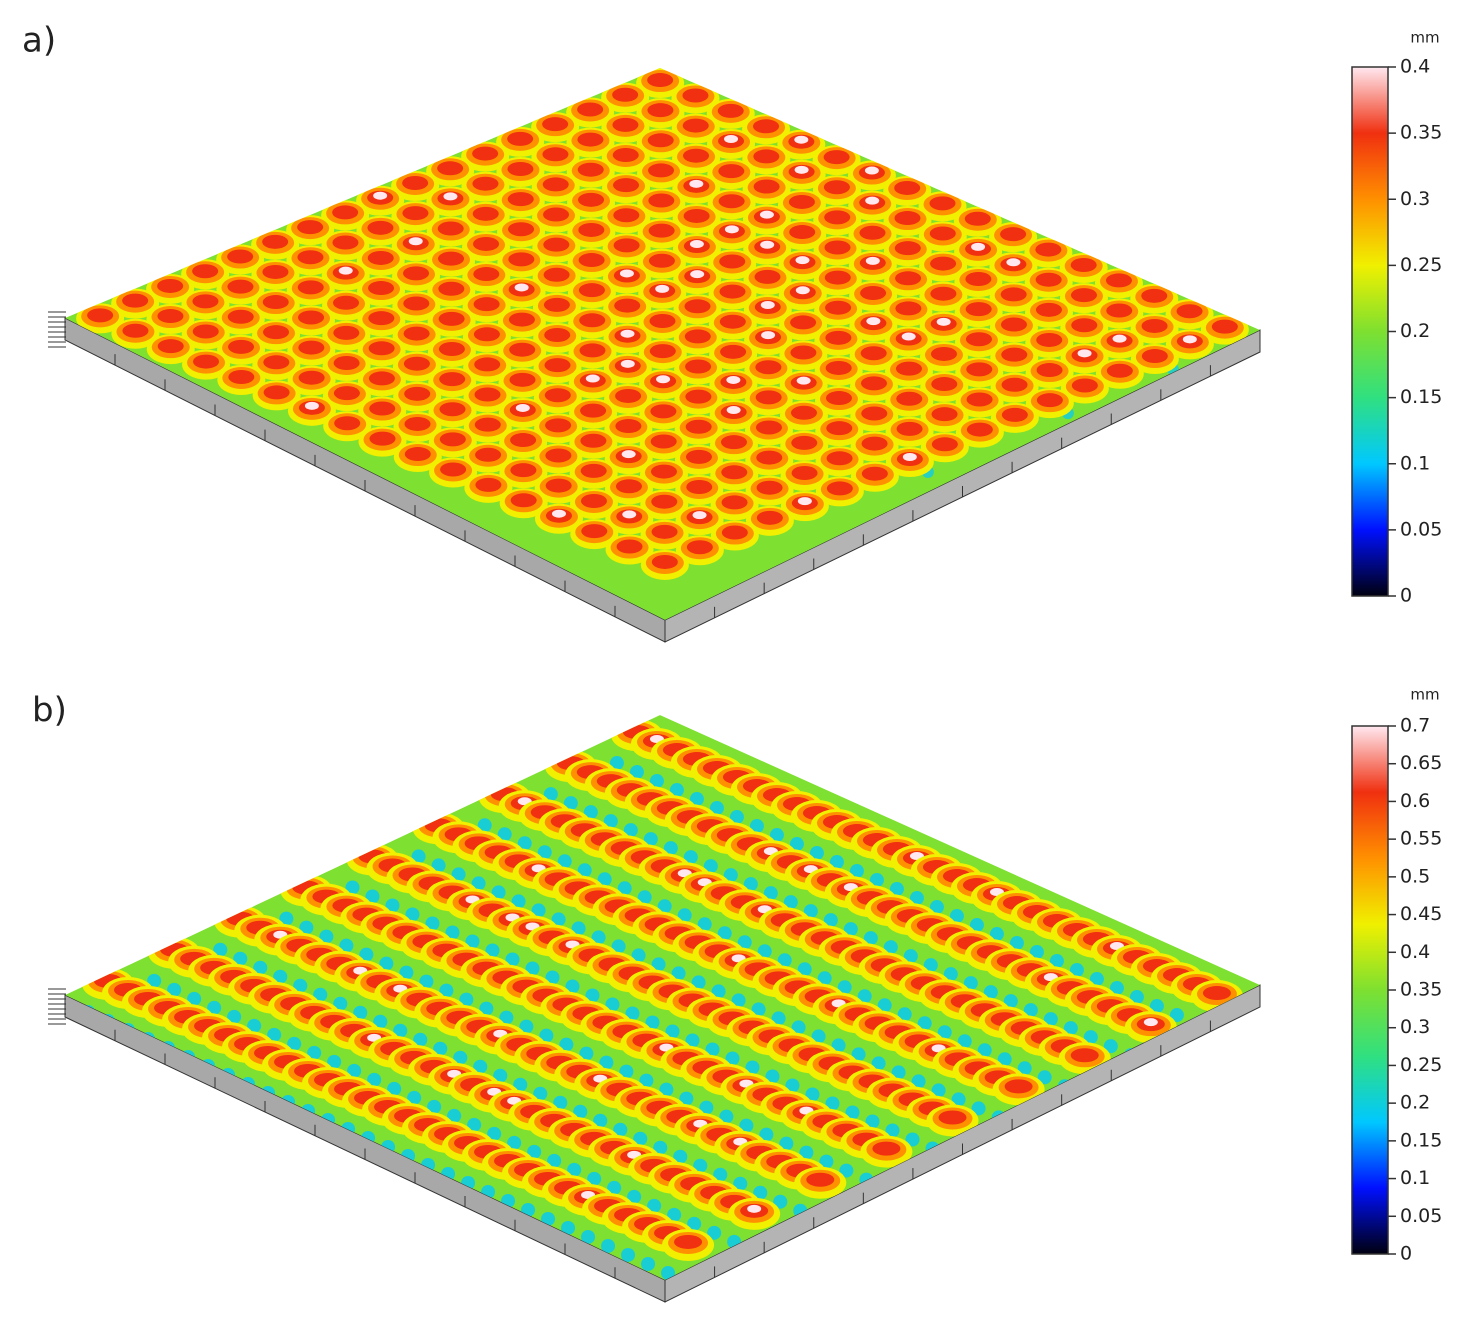 The image size is (1481, 1318). What do you see at coordinates (1415, 199) in the screenshot?
I see `colorbar-tick-label: 0.3` at bounding box center [1415, 199].